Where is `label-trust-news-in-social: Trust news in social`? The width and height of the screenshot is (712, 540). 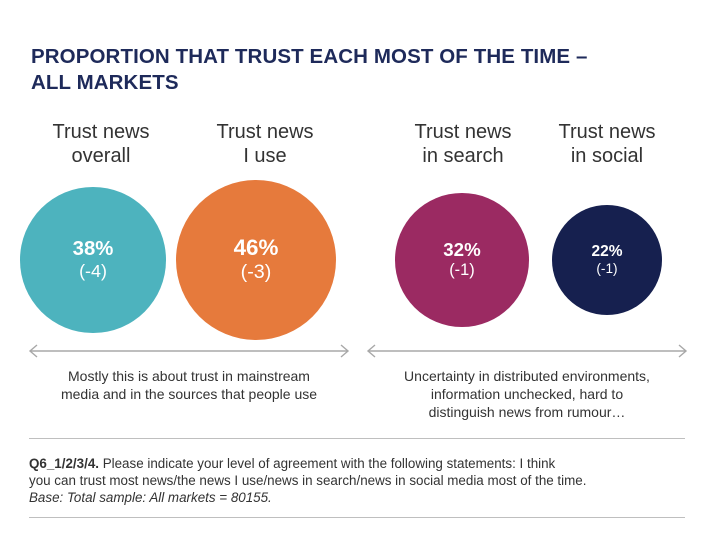 label-trust-news-in-social: Trust news in social is located at coordinates (607, 144).